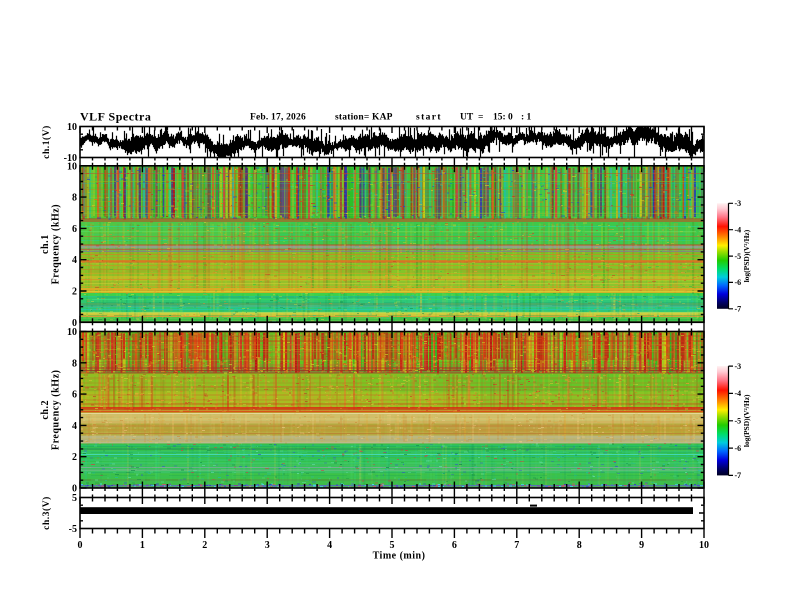  I want to click on svg-text: 15: 0, so click(503, 118).